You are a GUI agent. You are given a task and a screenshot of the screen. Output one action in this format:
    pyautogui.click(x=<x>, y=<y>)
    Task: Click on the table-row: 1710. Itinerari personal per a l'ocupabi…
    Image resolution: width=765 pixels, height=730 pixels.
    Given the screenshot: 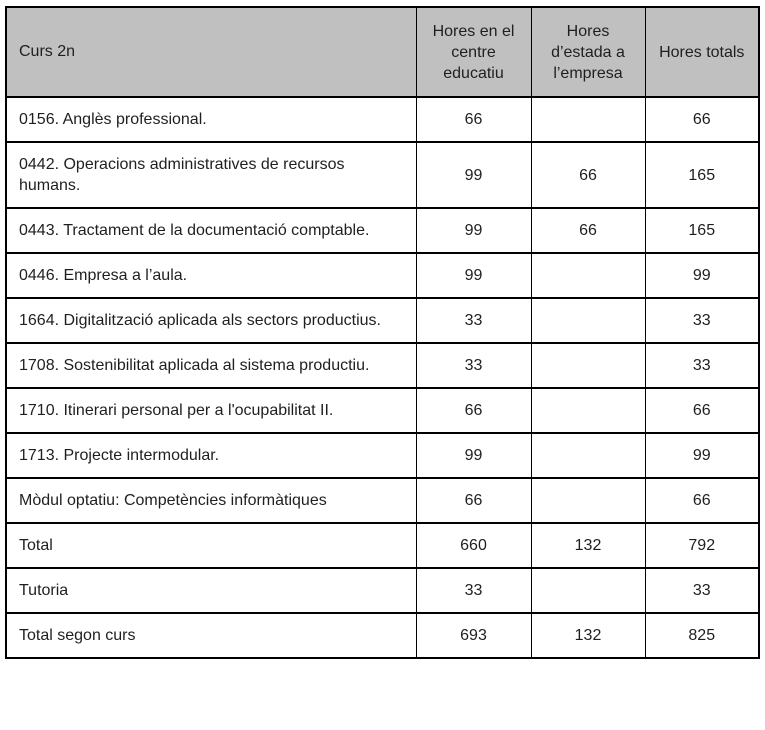 What is the action you would take?
    pyautogui.click(x=382, y=410)
    